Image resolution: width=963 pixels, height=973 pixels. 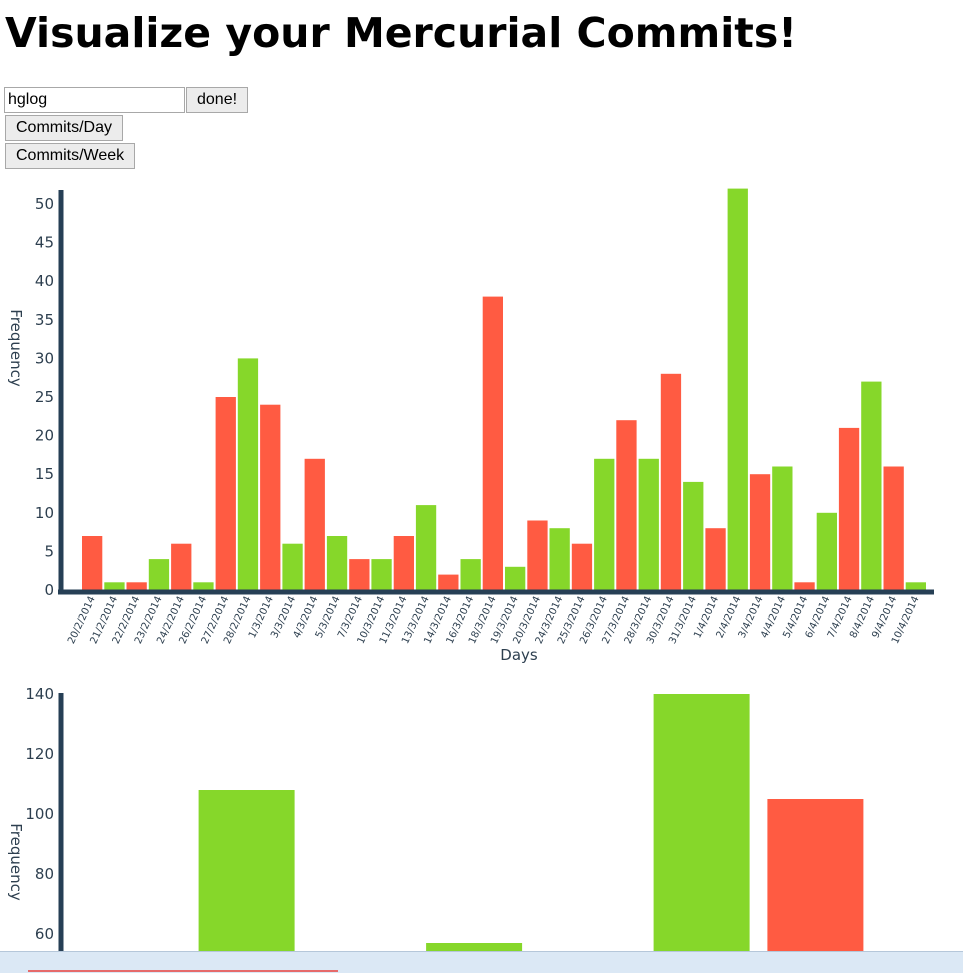 I want to click on day-y-tick-label: 35, so click(x=44, y=320).